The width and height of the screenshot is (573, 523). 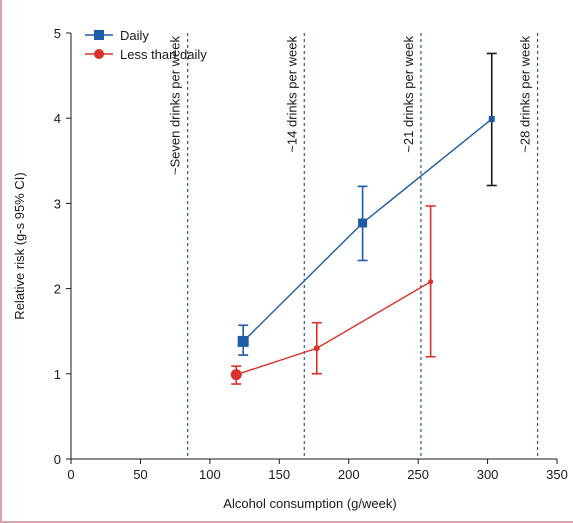 I want to click on reference-line-label: ~Seven drinks per week, so click(x=175, y=106).